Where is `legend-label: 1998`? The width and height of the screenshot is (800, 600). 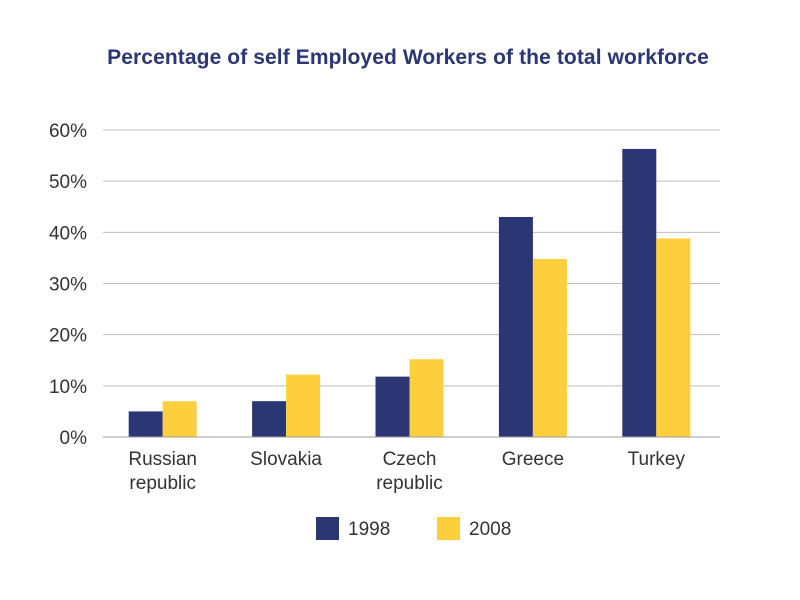
legend-label: 1998 is located at coordinates (369, 529).